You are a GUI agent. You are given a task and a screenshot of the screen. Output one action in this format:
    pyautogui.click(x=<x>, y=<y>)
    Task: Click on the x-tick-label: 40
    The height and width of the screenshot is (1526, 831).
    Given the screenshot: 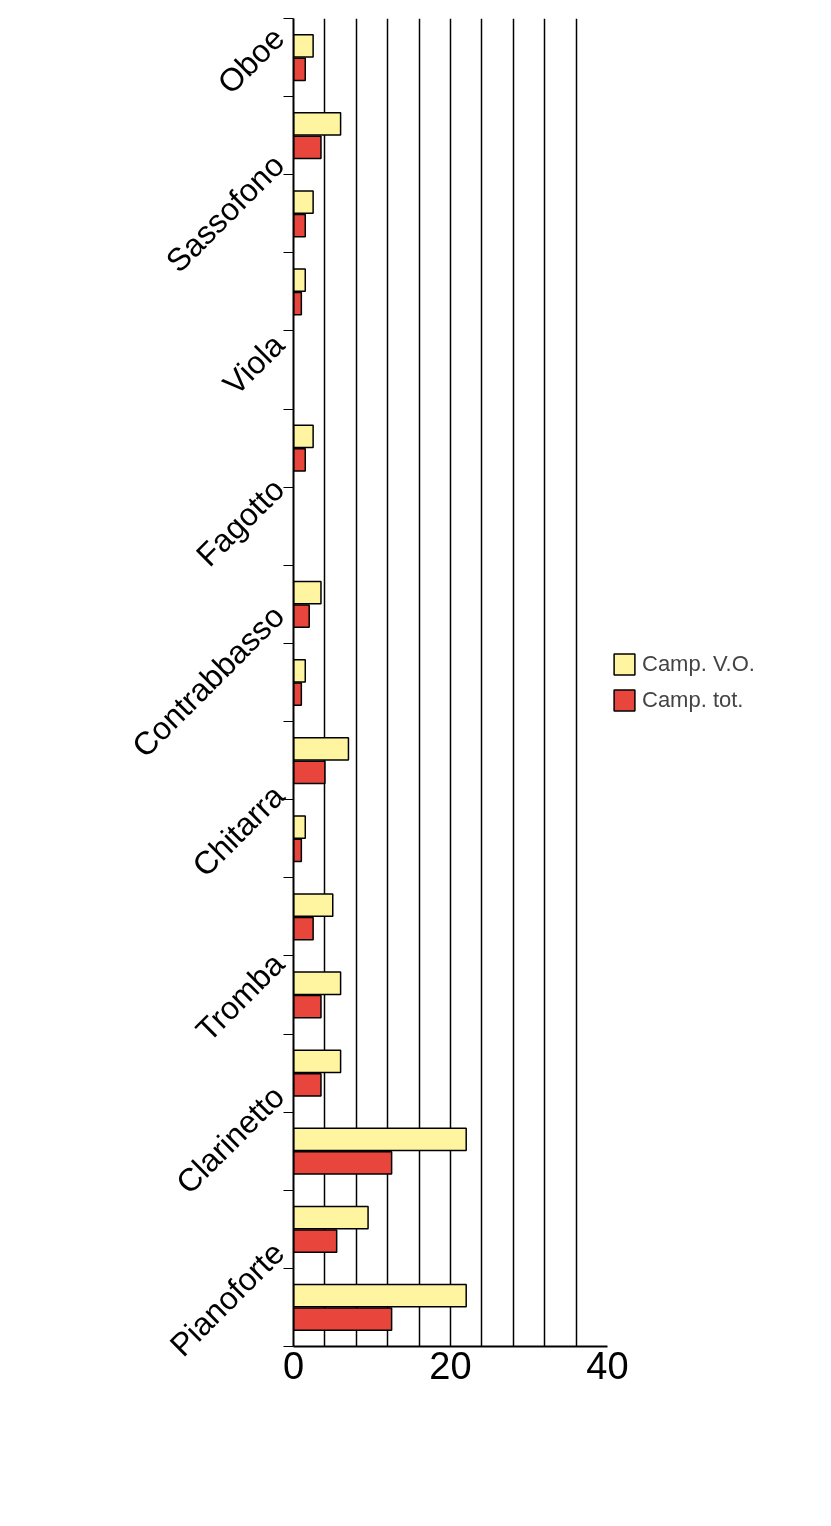 What is the action you would take?
    pyautogui.click(x=607, y=1365)
    